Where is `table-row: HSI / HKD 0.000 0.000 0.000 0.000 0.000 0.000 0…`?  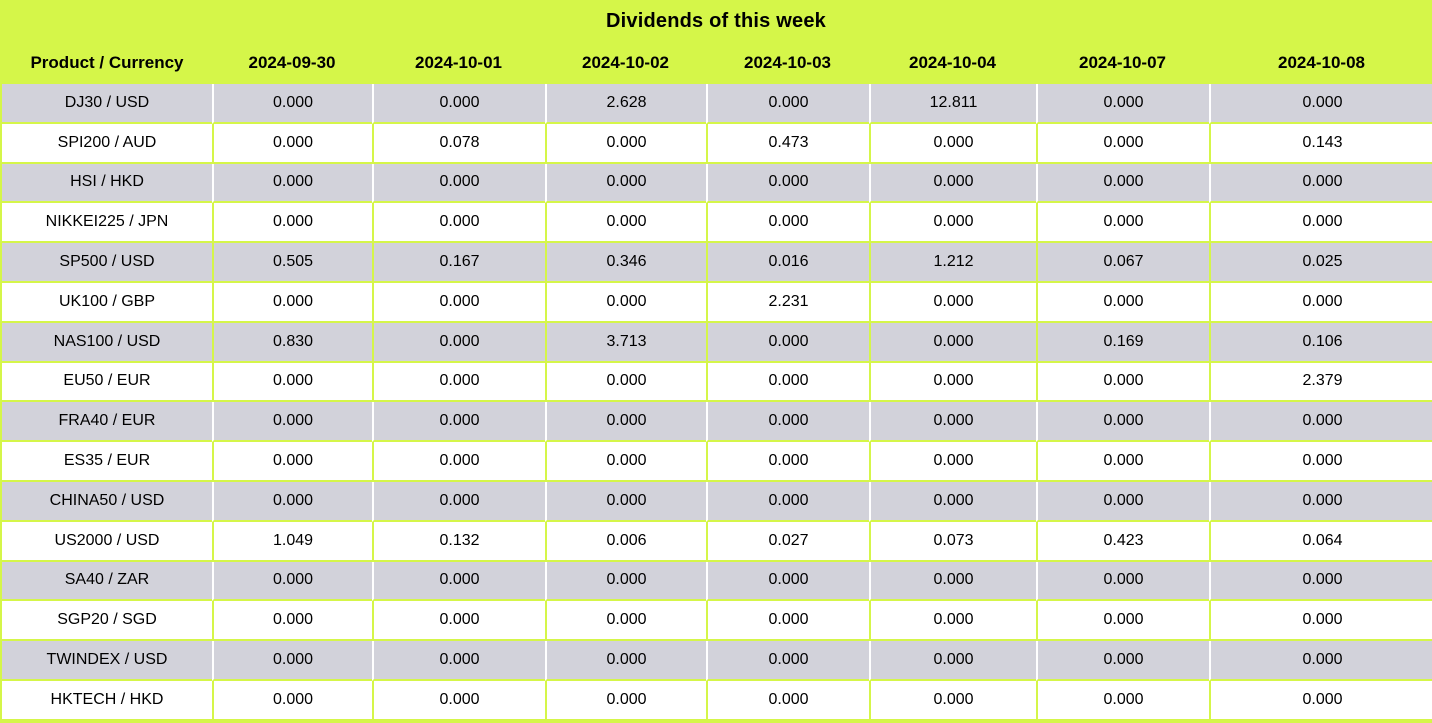
table-row: HSI / HKD 0.000 0.000 0.000 0.000 0.000 0.000 0… is located at coordinates (717, 183).